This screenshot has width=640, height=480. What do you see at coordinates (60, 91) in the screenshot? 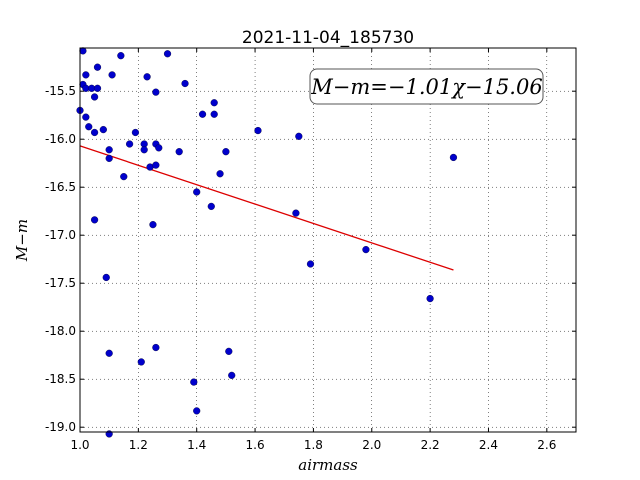
I see `y-tick-label: -15.5` at bounding box center [60, 91].